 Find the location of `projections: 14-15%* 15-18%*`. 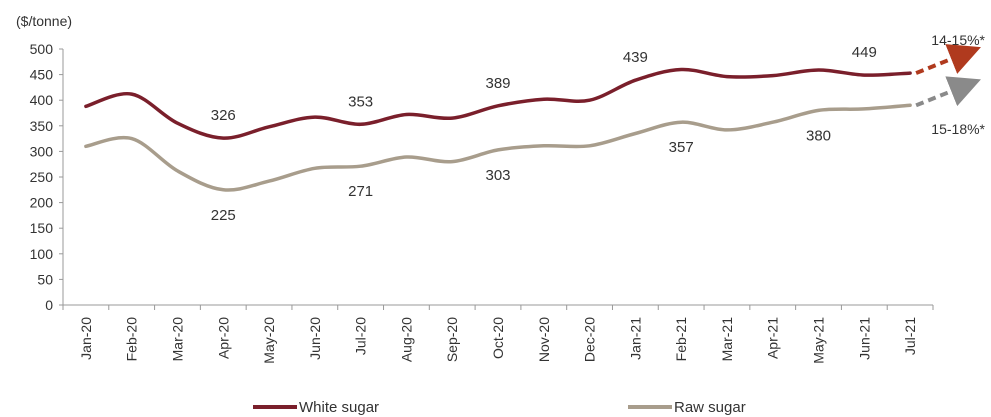

projections: 14-15%* 15-18%* is located at coordinates (950, 84).